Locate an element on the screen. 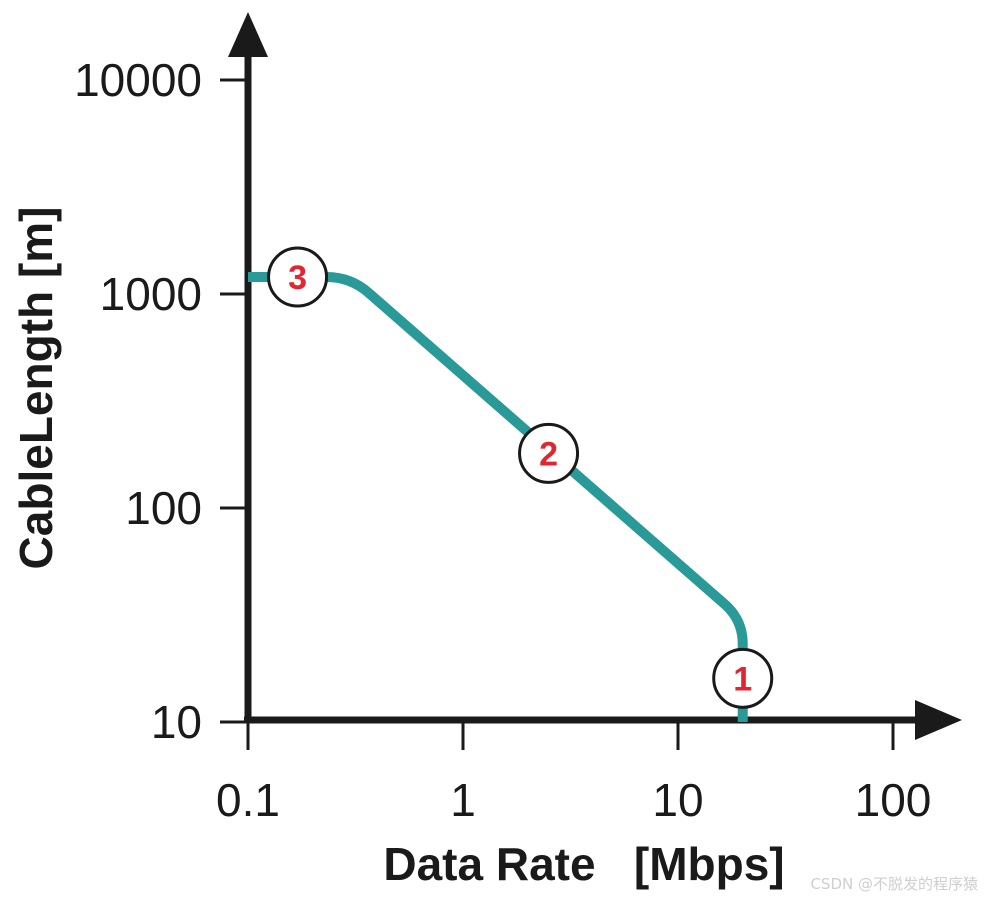 This screenshot has height=900, width=984. y-axis-arrow is located at coordinates (248, 34).